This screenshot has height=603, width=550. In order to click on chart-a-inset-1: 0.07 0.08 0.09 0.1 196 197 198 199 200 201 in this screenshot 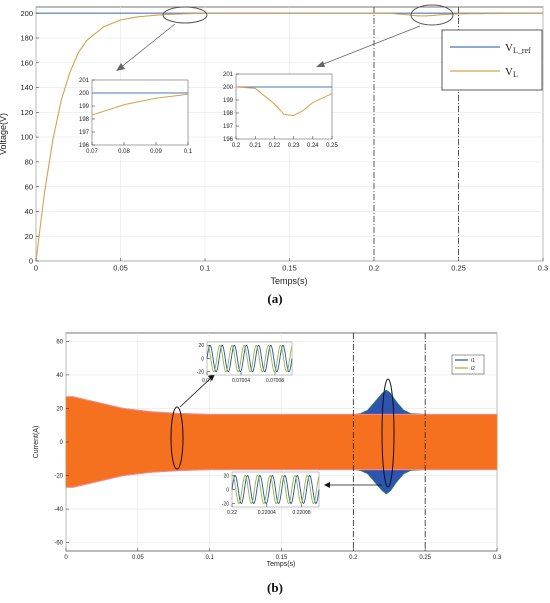, I will do `click(136, 116)`.